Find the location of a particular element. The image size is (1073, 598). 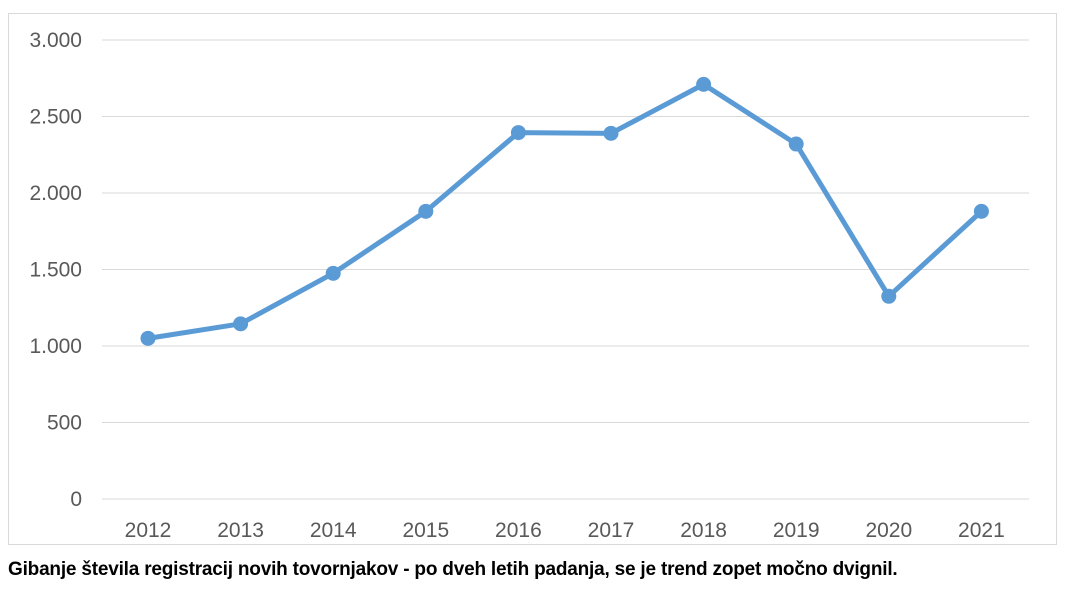

y-tick-label: 1.500 is located at coordinates (55, 270).